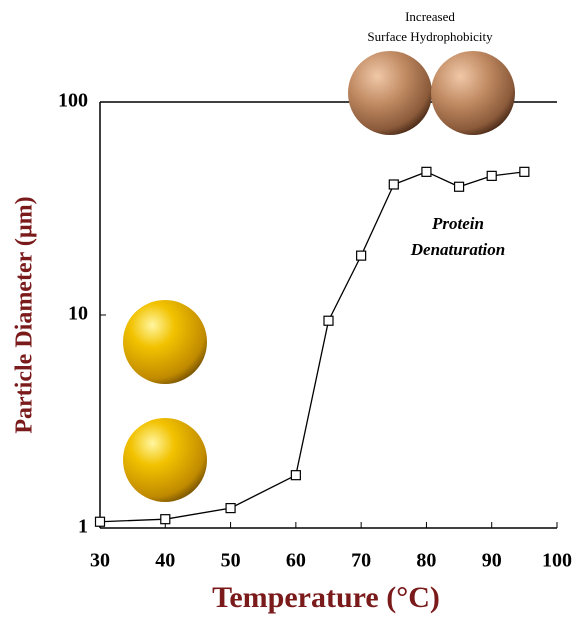  What do you see at coordinates (25, 314) in the screenshot?
I see `y-axis-title: Particle Diameter (µm)` at bounding box center [25, 314].